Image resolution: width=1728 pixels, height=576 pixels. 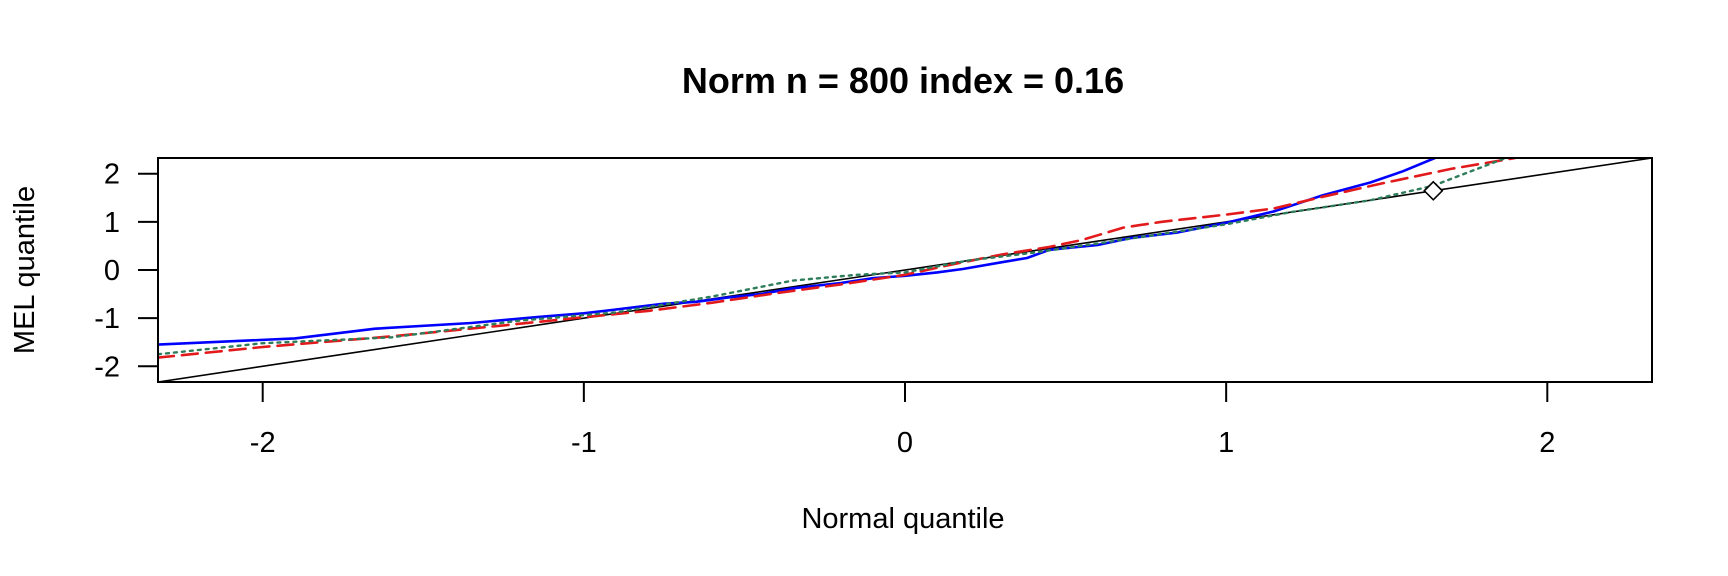 What do you see at coordinates (1226, 443) in the screenshot?
I see `x-tick-label: 1` at bounding box center [1226, 443].